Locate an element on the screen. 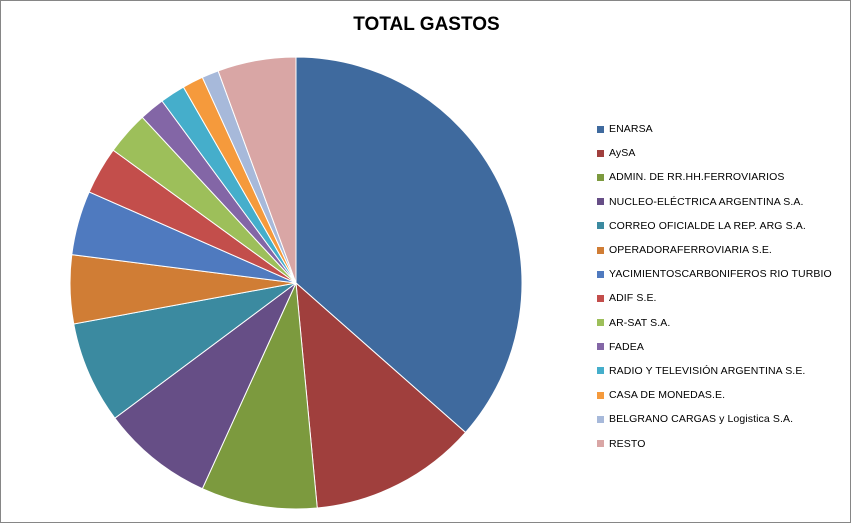 The image size is (851, 523). legend-label: ENARSA is located at coordinates (631, 129).